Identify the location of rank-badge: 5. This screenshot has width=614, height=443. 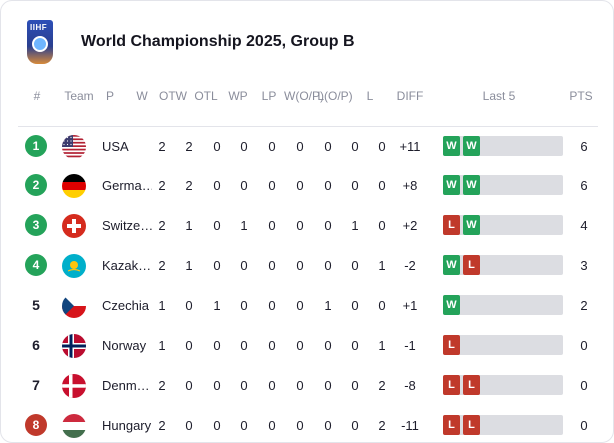
(36, 305).